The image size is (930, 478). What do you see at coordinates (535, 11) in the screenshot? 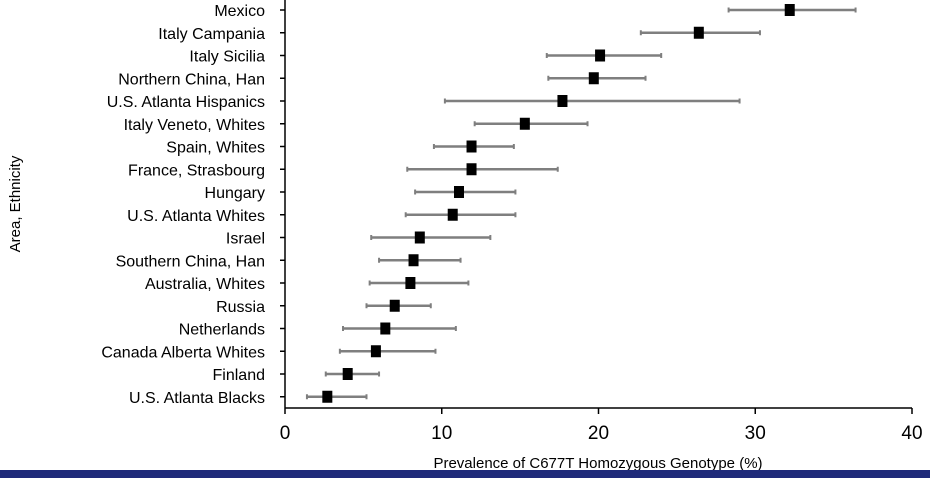
I see `data-row: Mexico` at bounding box center [535, 11].